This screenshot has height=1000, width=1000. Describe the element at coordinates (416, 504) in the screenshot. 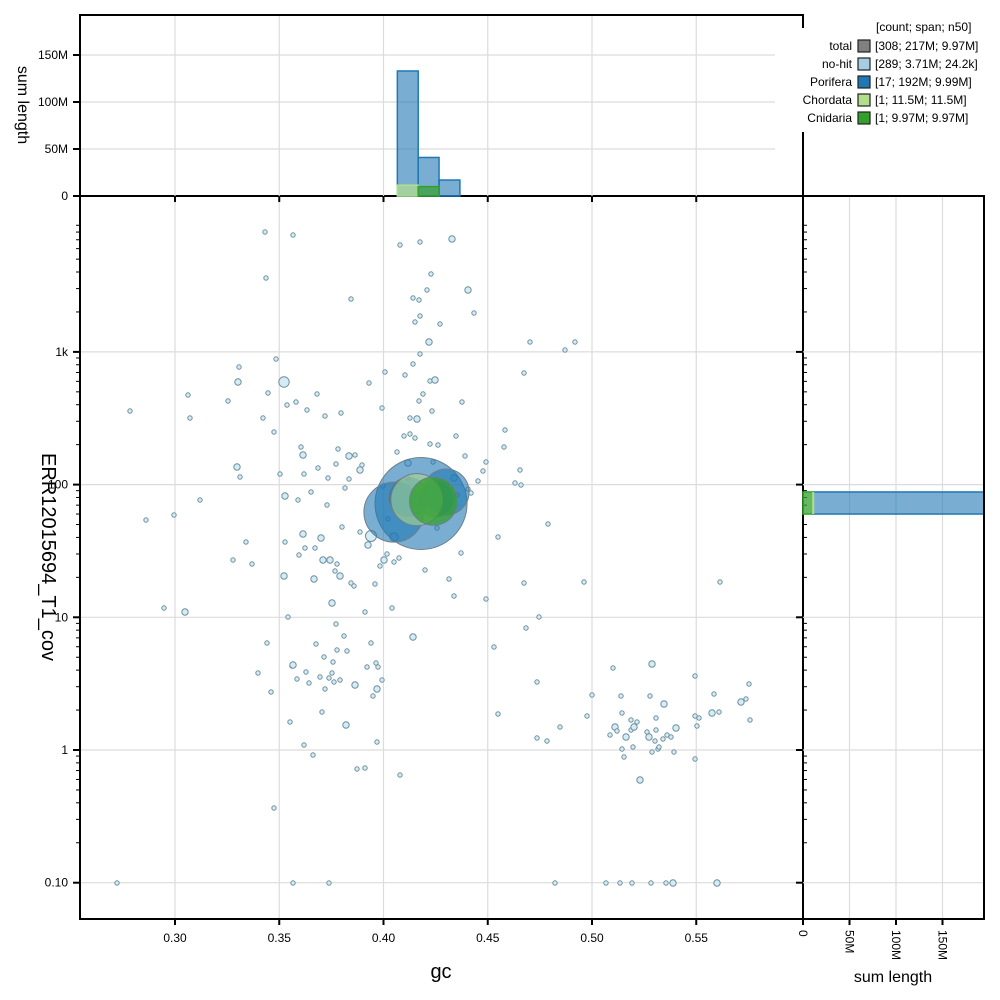

I see `taxon-points` at that location.